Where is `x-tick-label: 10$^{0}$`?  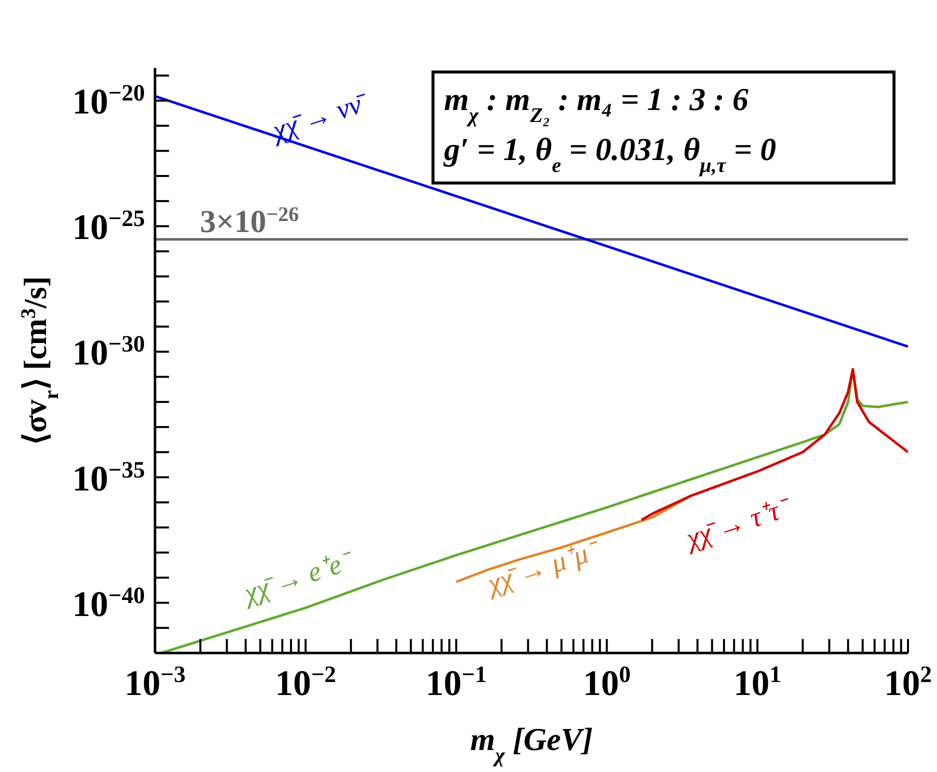
x-tick-label: 10$^{0}$ is located at coordinates (606, 682).